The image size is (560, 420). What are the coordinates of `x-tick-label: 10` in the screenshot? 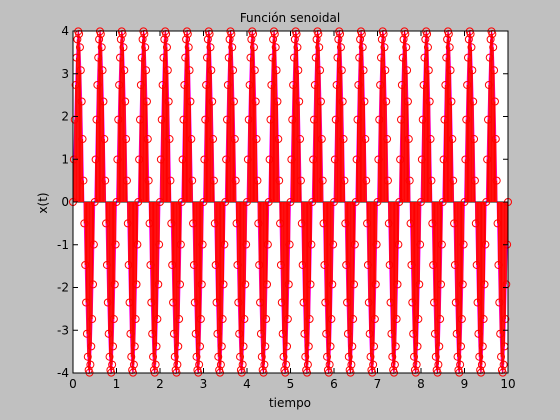 It's located at (507, 384).